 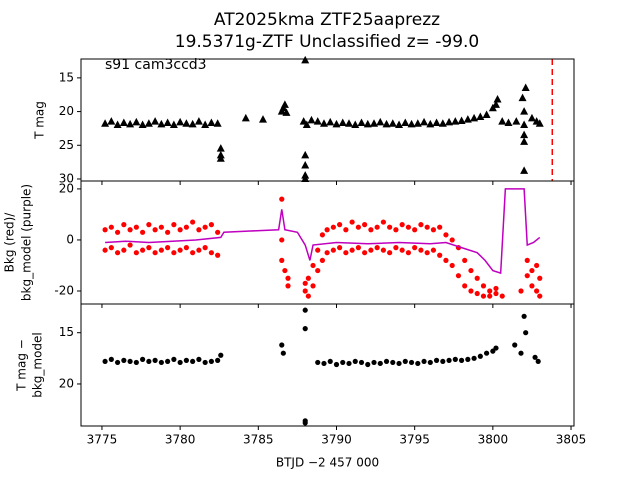 I want to click on y-axis-label: Bkg (red)/, so click(x=10, y=242).